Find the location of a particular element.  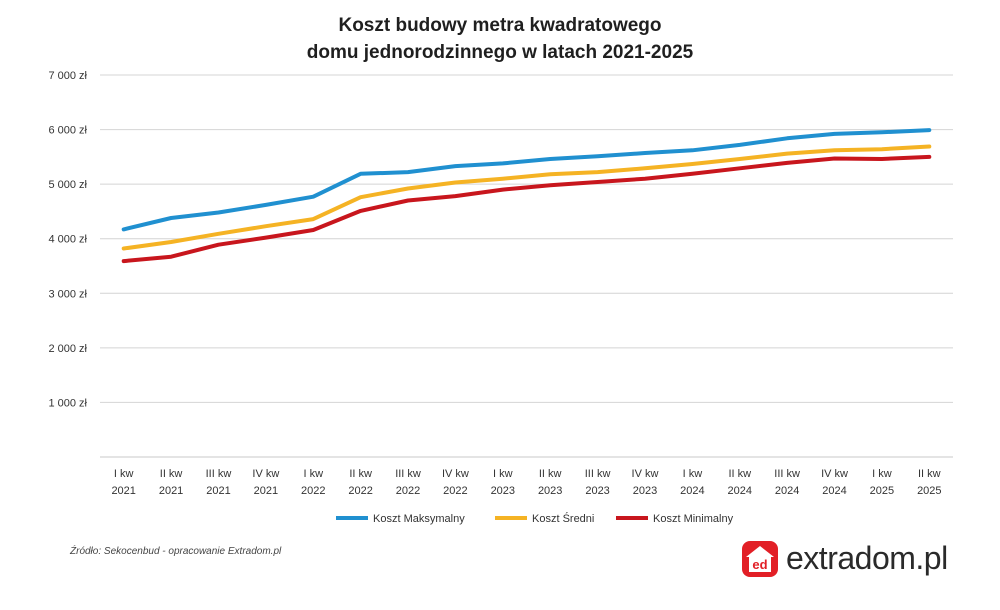

x-tick-label: IV kw 2021 is located at coordinates (265, 482).